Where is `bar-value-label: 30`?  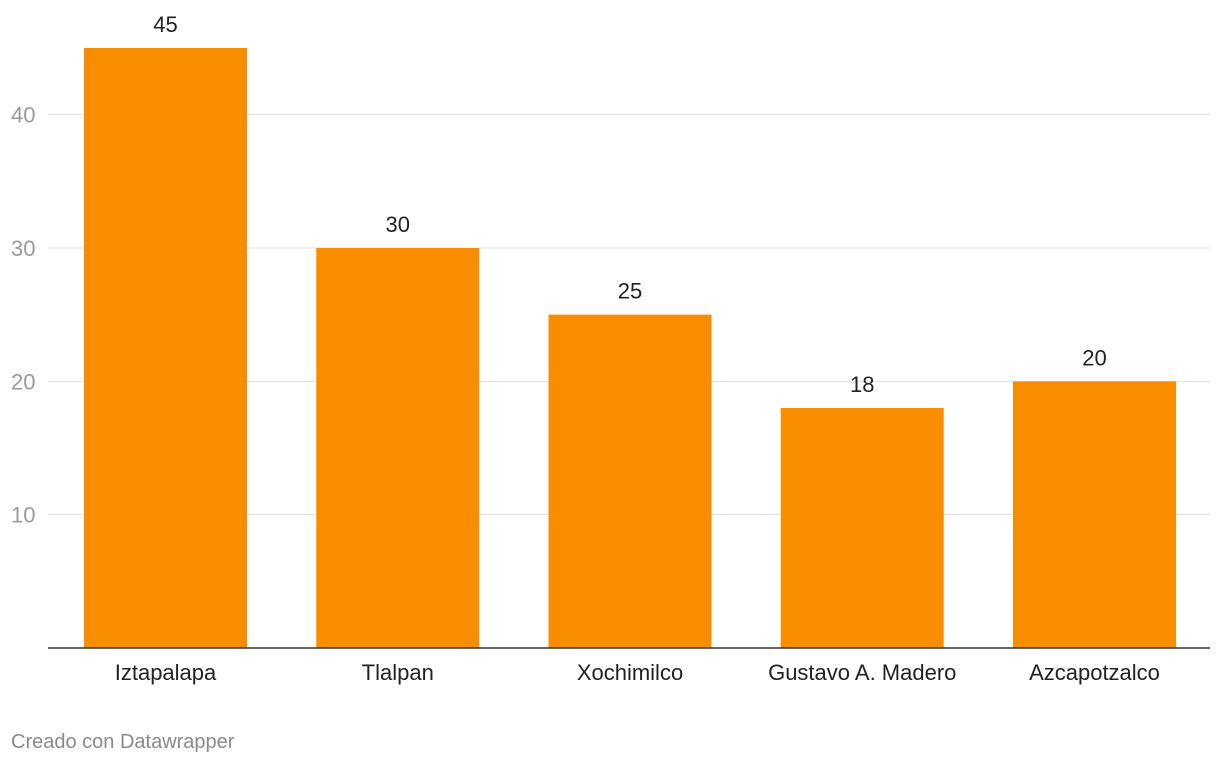 bar-value-label: 30 is located at coordinates (398, 224).